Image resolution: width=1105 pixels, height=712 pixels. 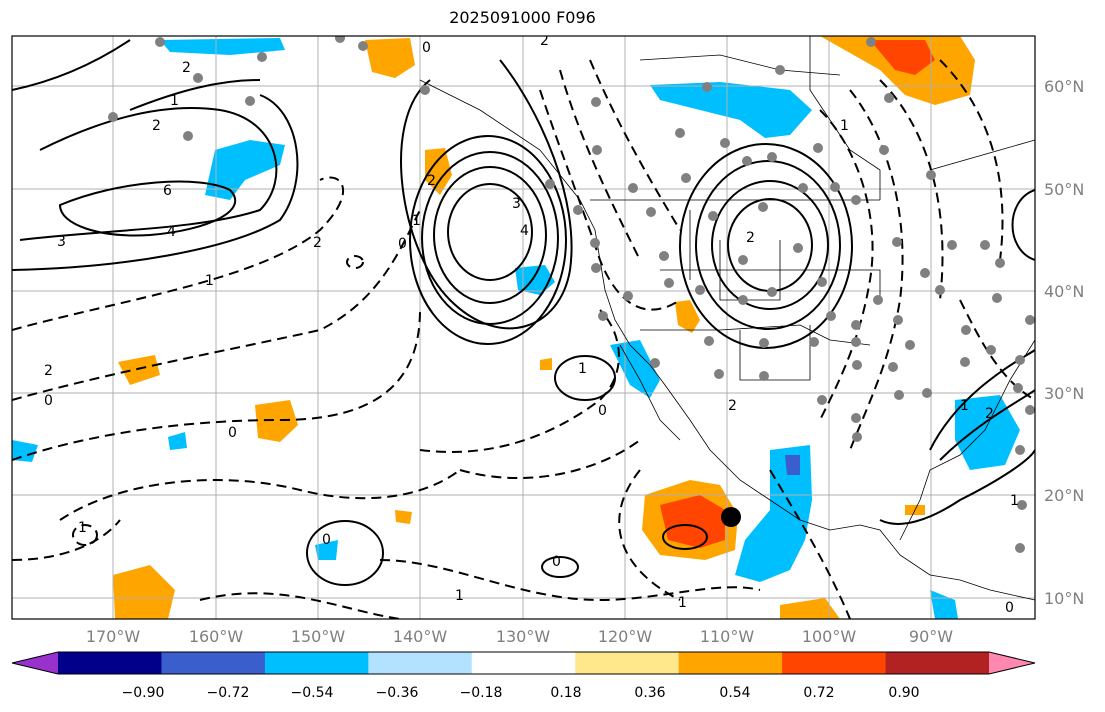 What do you see at coordinates (818, 693) in the screenshot?
I see `colorbar-tick-label: 0.72` at bounding box center [818, 693].